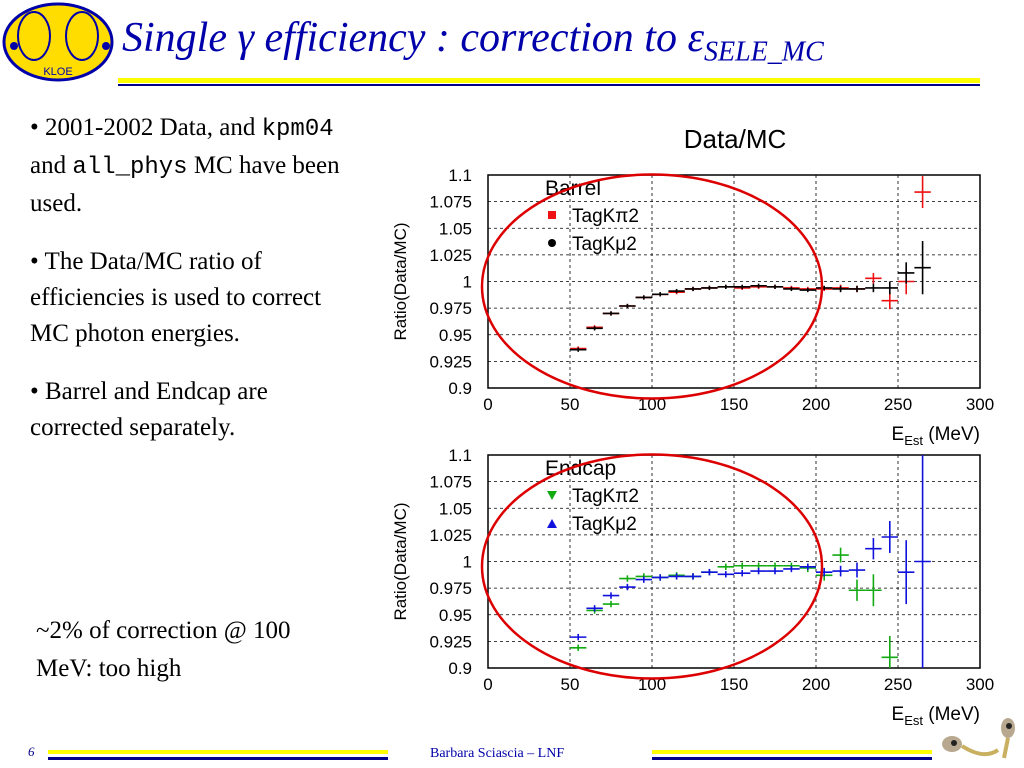  I want to click on logo-text: KLOE, so click(57, 72).